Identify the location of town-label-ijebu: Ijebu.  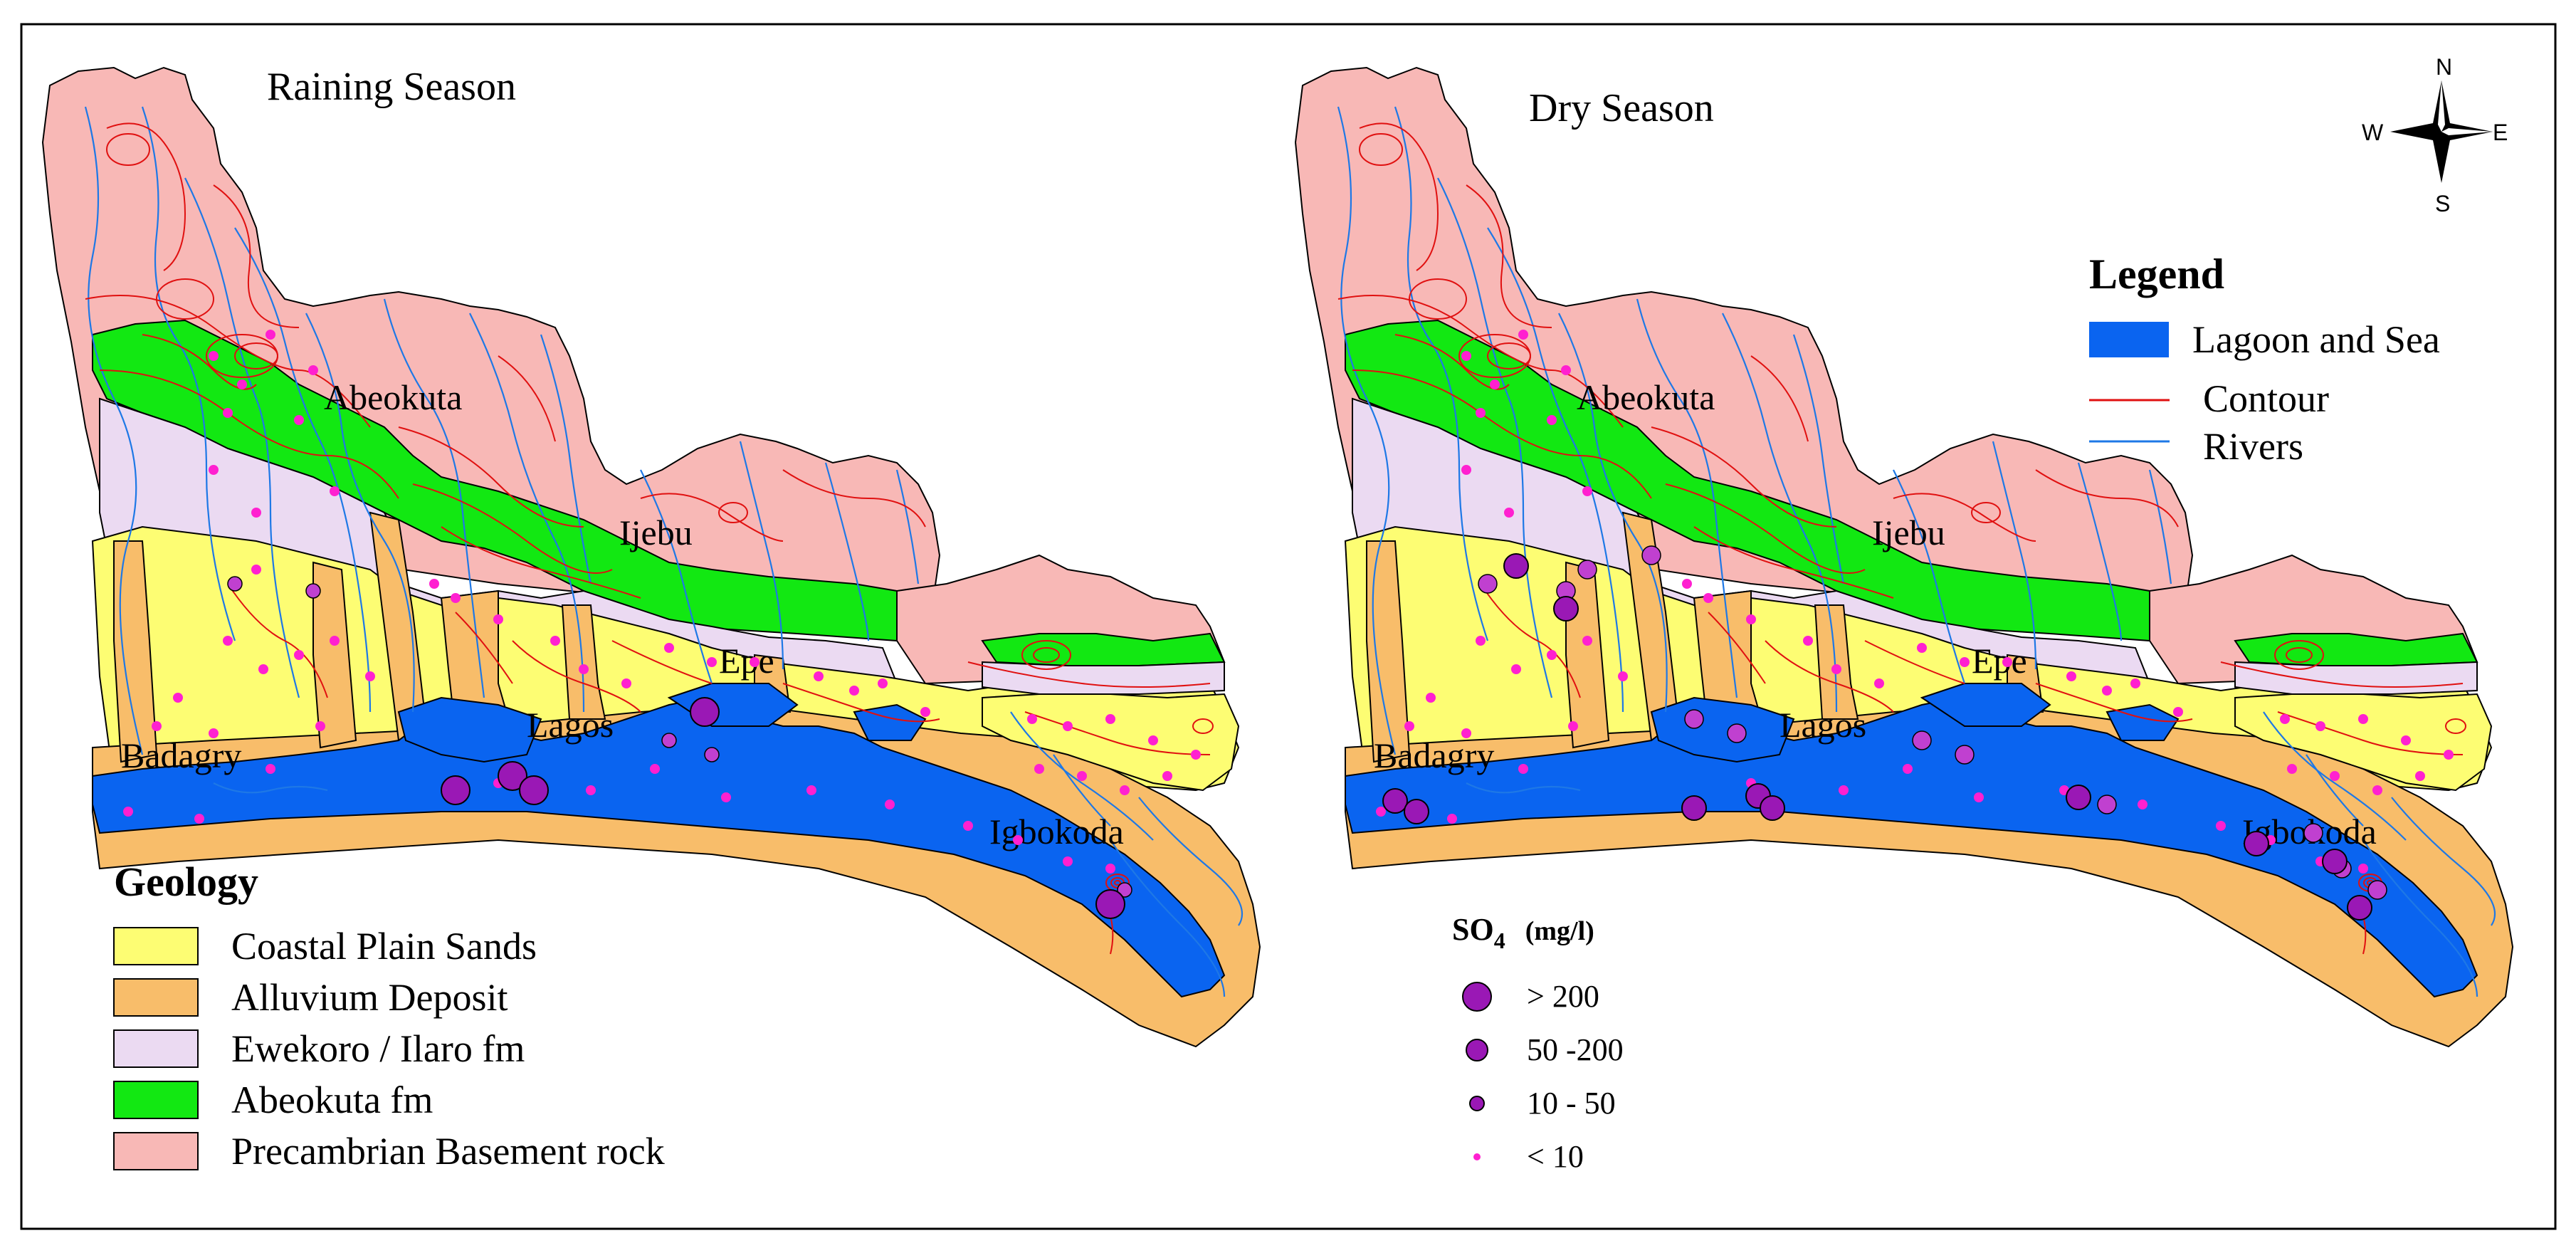
(656, 532).